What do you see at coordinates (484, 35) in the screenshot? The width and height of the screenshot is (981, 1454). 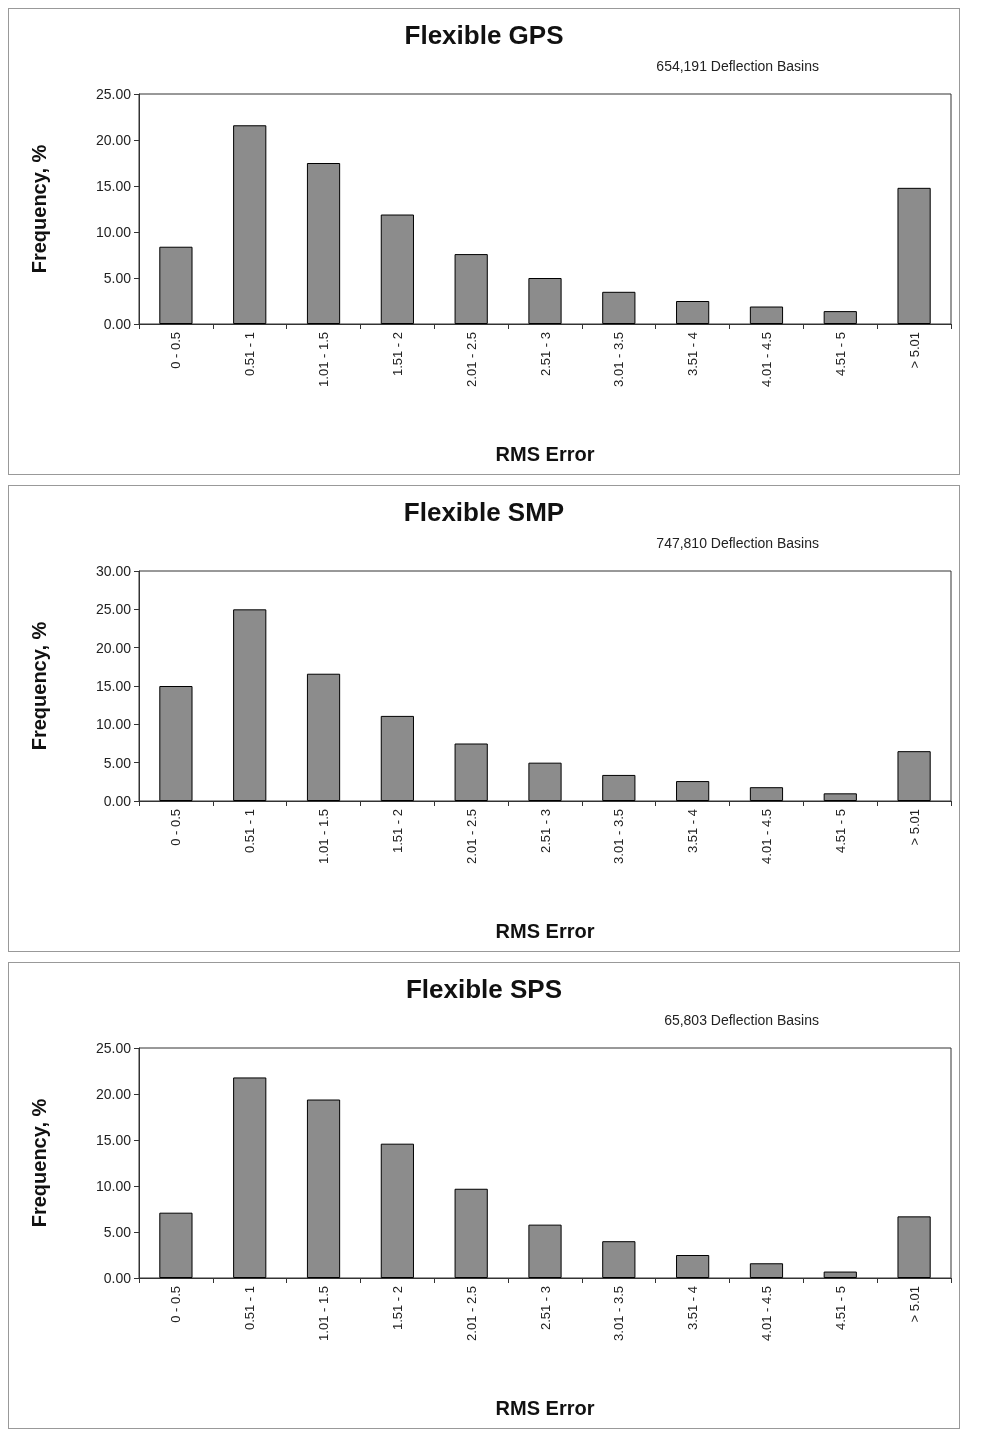 I see `chart-title: Flexible GPS` at bounding box center [484, 35].